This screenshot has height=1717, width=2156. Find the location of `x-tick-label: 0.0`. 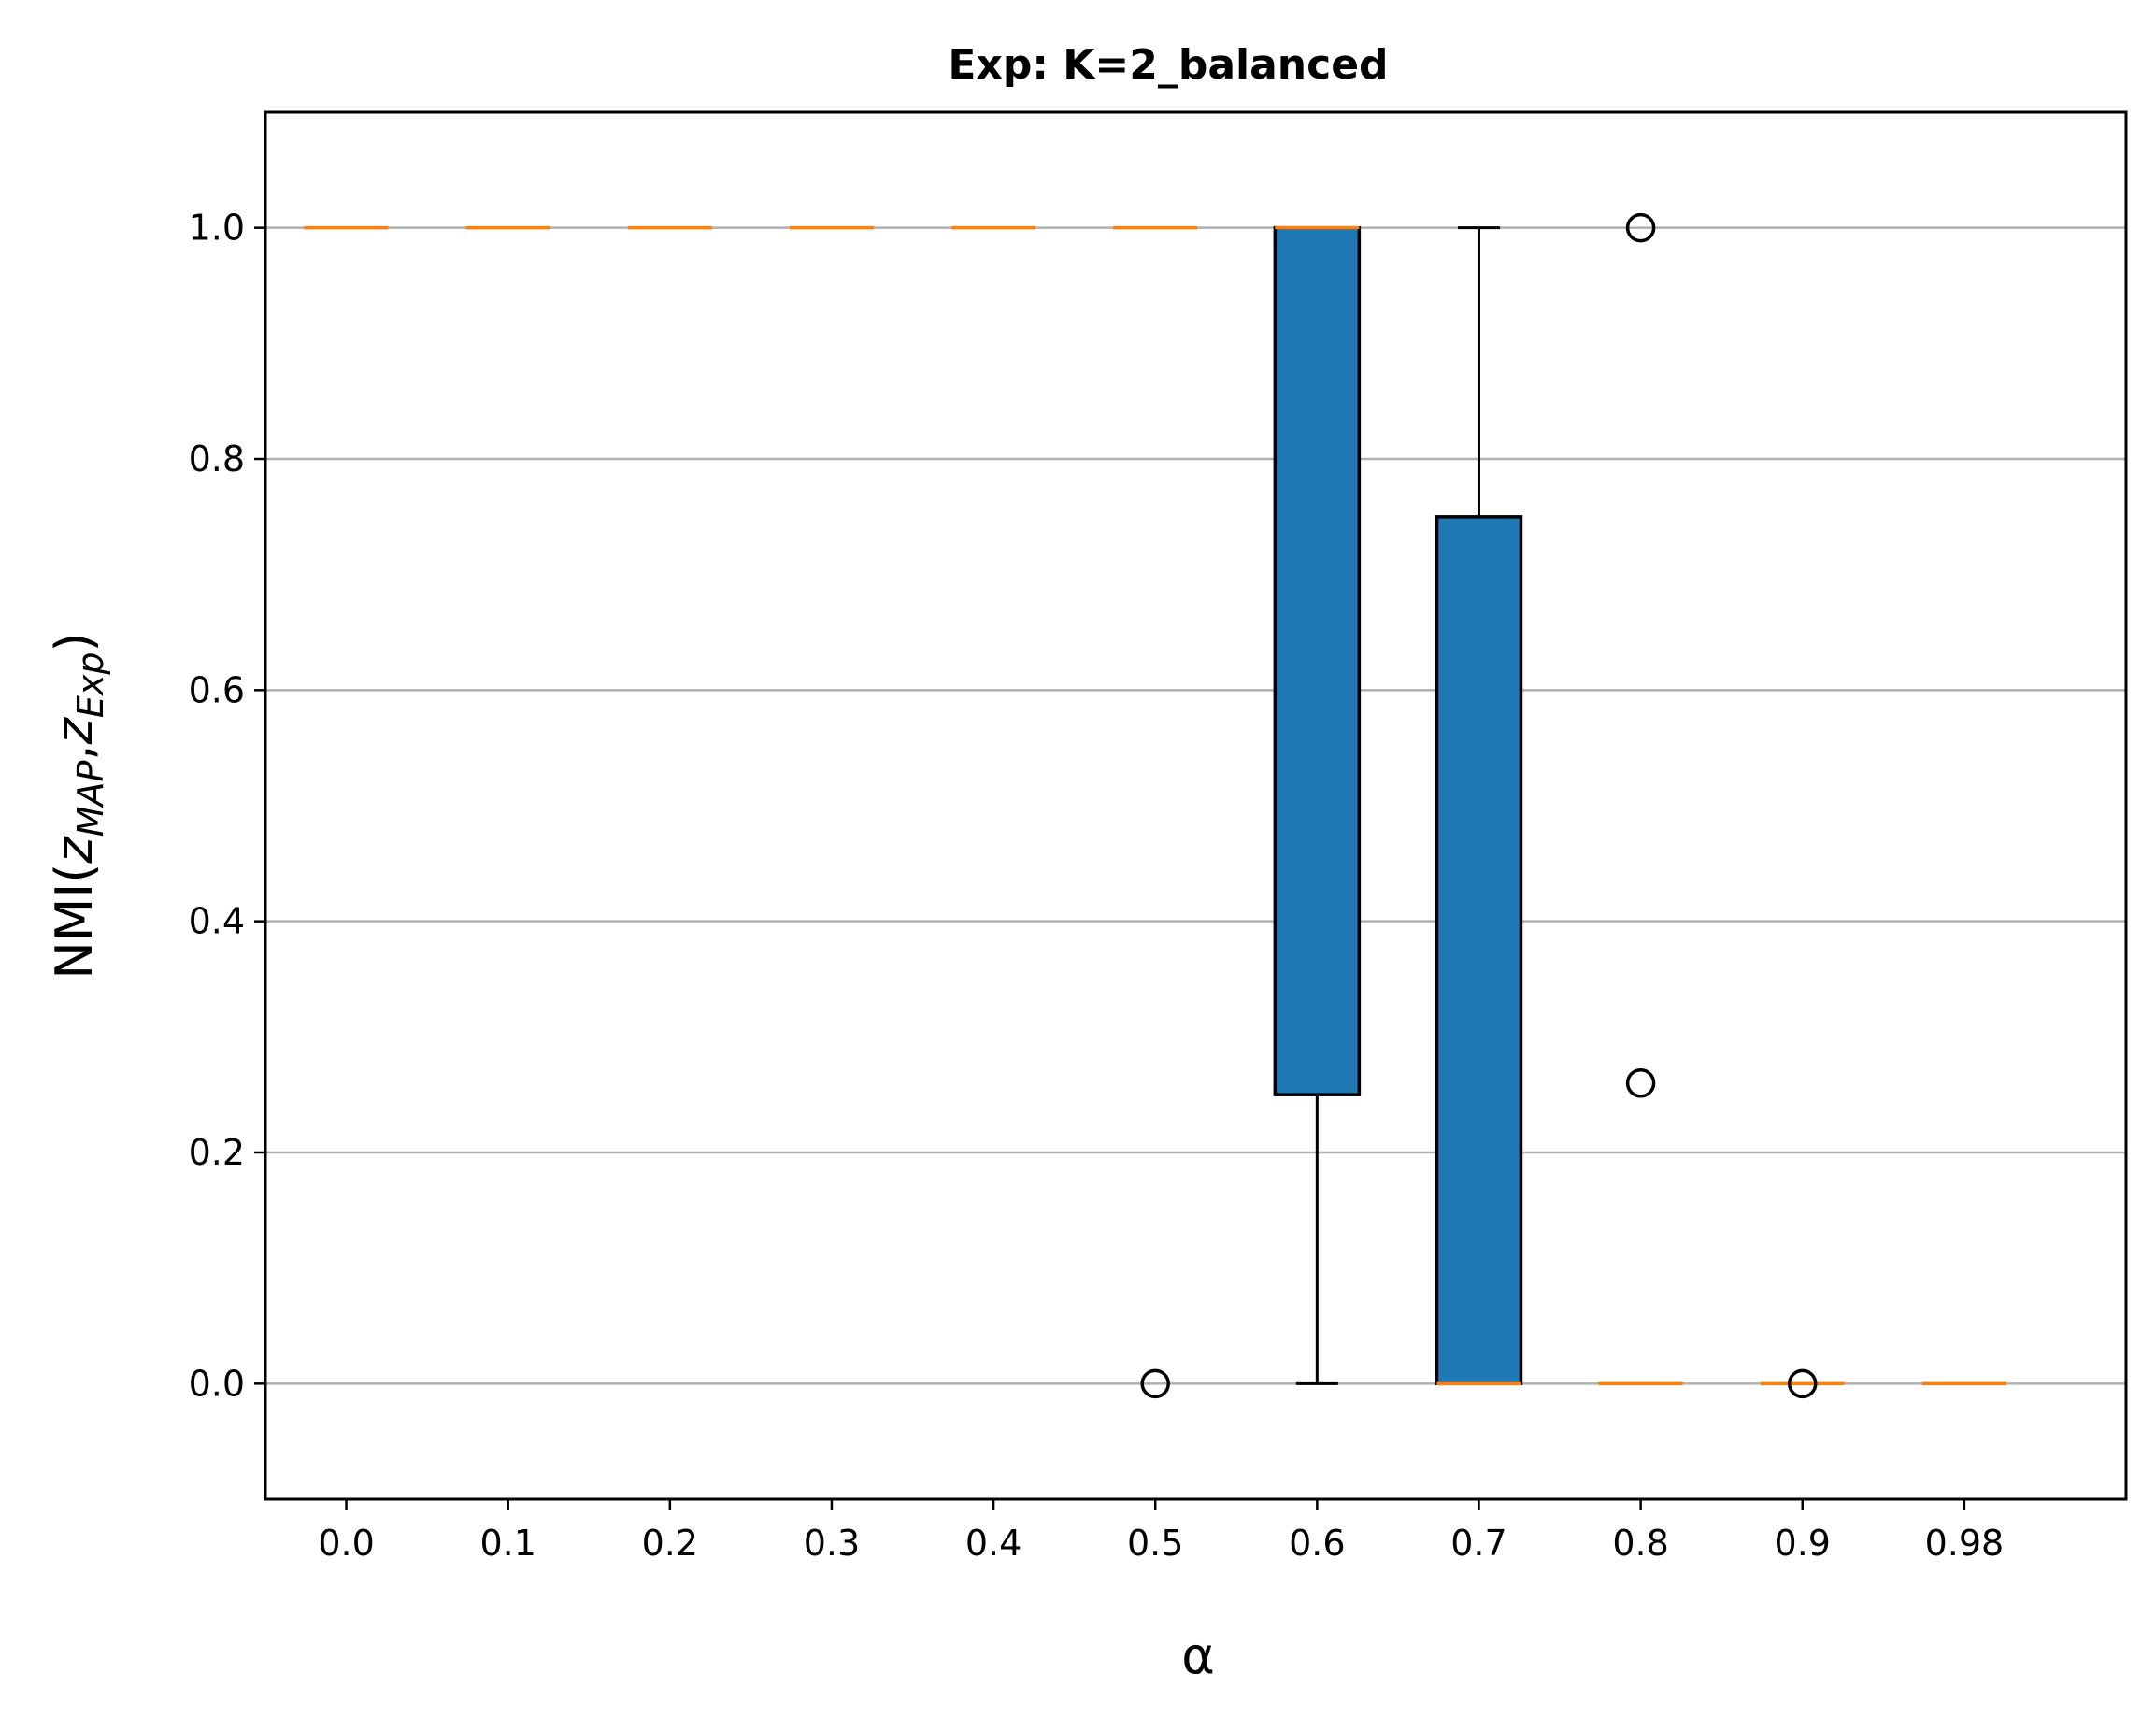

x-tick-label: 0.0 is located at coordinates (346, 1544).